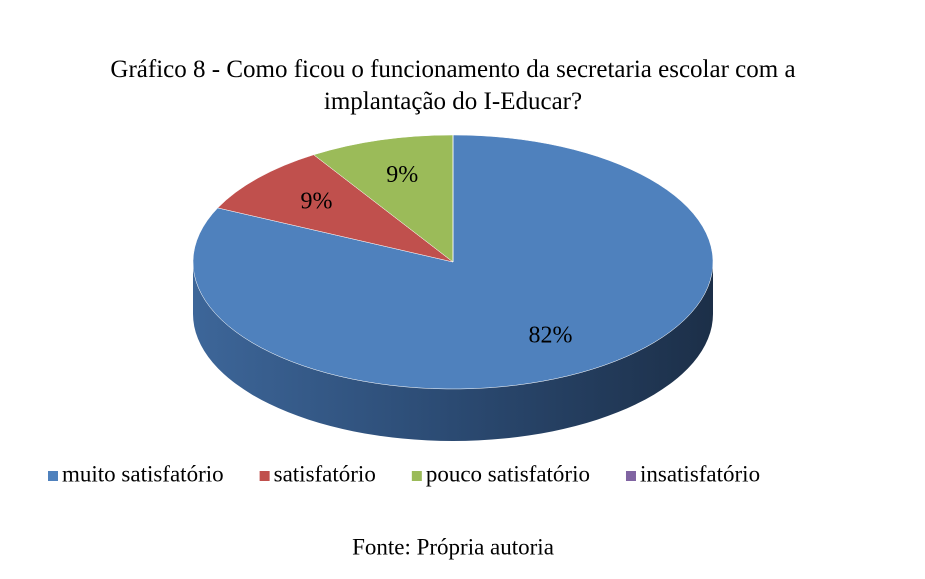 This screenshot has height=579, width=925. Describe the element at coordinates (551, 336) in the screenshot. I see `data-label: 82%` at that location.